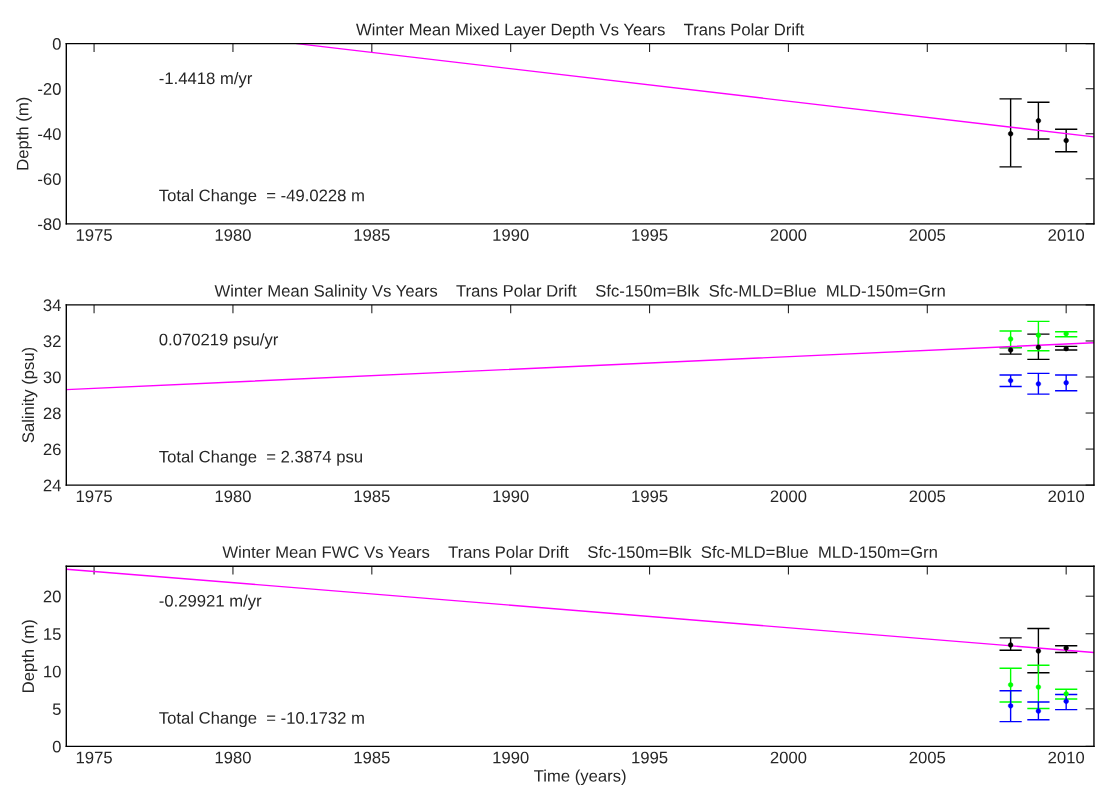 Image resolution: width=1105 pixels, height=794 pixels. Describe the element at coordinates (49, 179) in the screenshot. I see `y-tick-label: -60` at that location.